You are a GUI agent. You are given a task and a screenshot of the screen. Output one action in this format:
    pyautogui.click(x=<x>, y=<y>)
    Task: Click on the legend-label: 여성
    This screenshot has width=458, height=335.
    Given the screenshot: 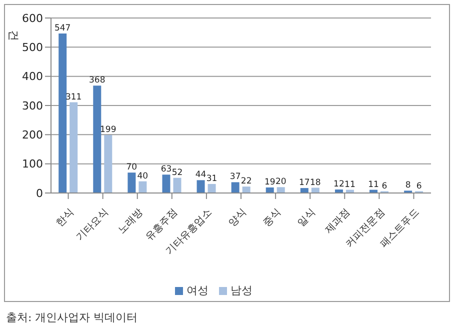 What is the action you would take?
    pyautogui.click(x=197, y=290)
    